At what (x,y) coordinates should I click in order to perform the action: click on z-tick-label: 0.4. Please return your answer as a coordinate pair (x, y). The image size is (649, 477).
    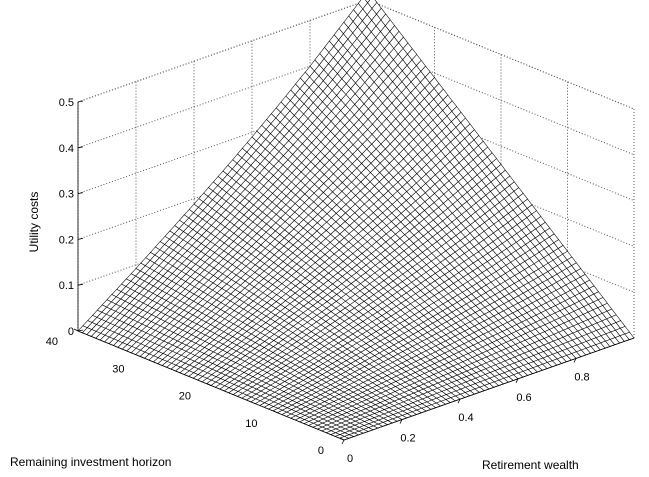
    Looking at the image, I should click on (66, 149).